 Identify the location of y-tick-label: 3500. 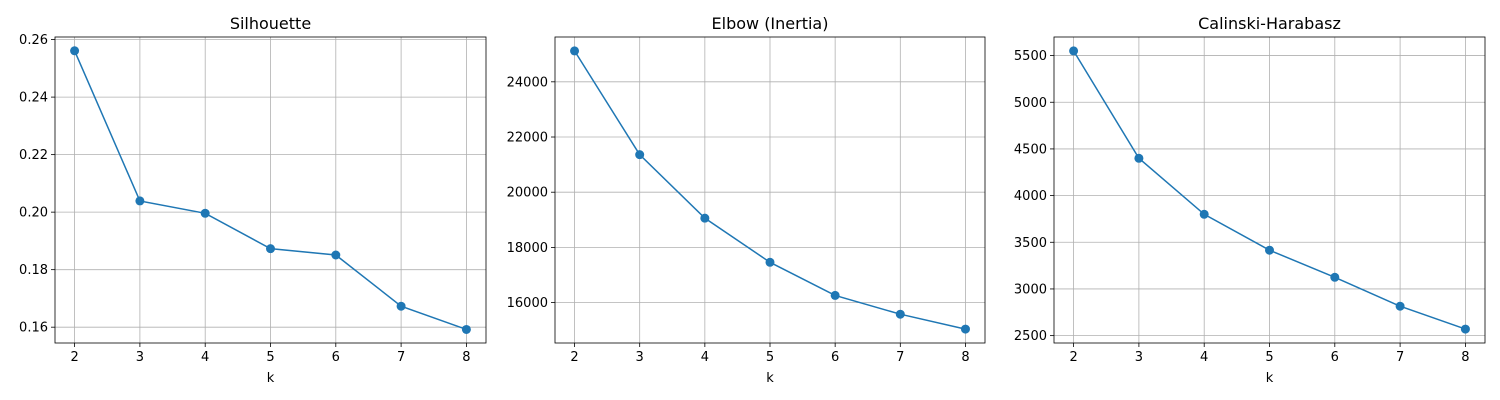
(1030, 243).